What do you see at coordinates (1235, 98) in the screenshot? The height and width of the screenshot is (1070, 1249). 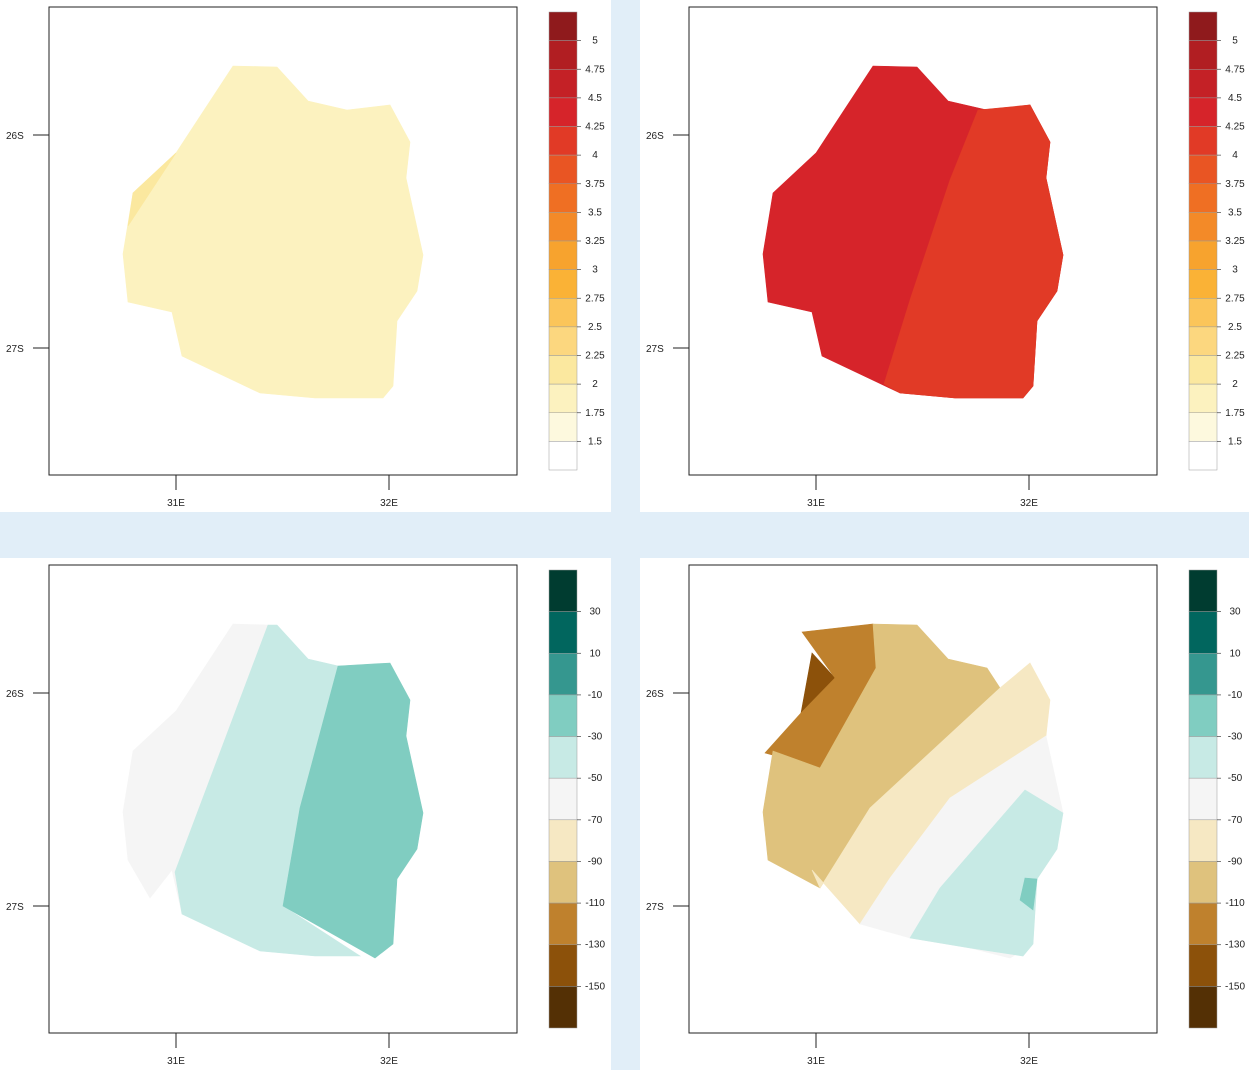 I see `colorbar-label: 4.5` at bounding box center [1235, 98].